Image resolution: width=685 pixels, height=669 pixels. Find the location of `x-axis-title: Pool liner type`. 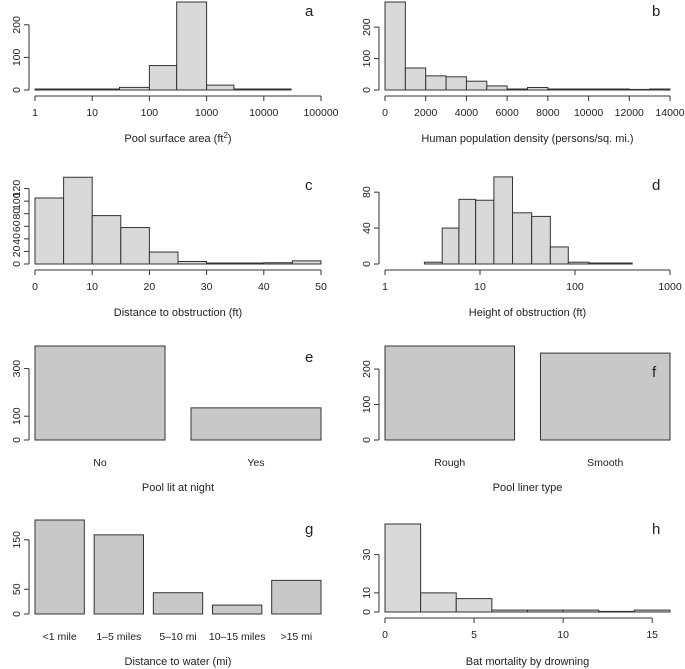

x-axis-title: Pool liner type is located at coordinates (528, 488).